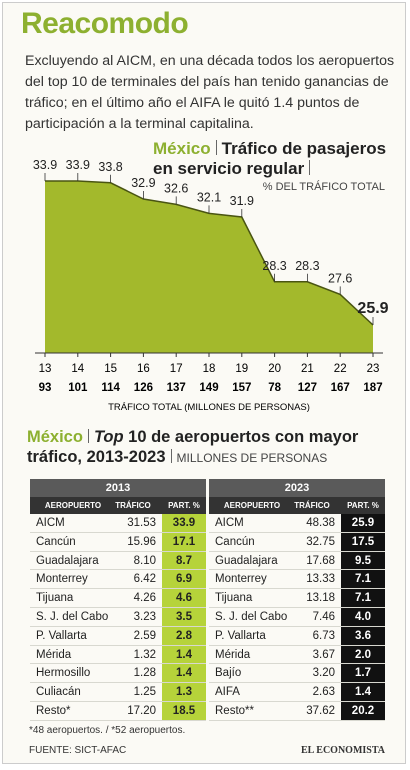  I want to click on cell: Resto**, so click(234, 710).